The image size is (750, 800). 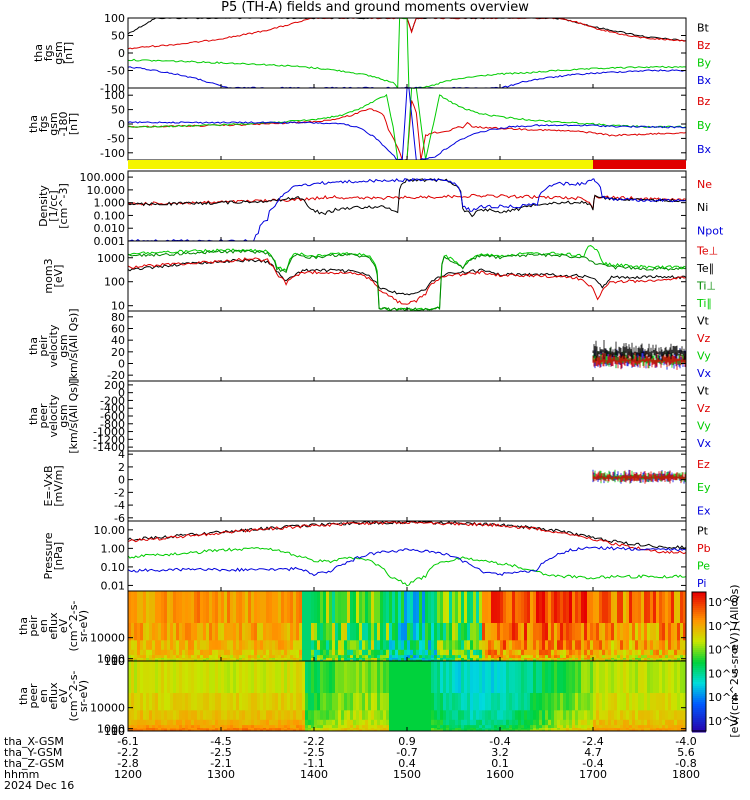 I want to click on peir_spec-ylabel: tha, so click(x=23, y=626).